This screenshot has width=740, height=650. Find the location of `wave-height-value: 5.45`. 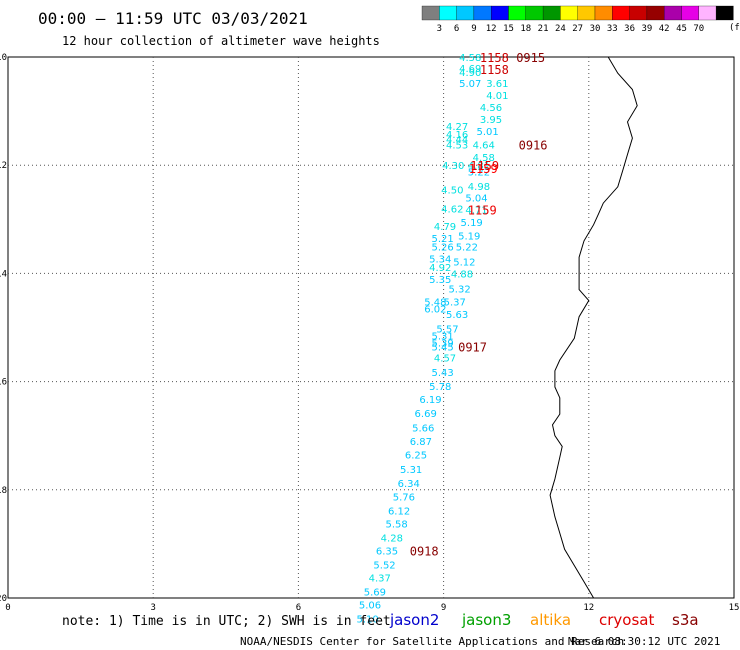

wave-height-value: 5.45 is located at coordinates (443, 347).